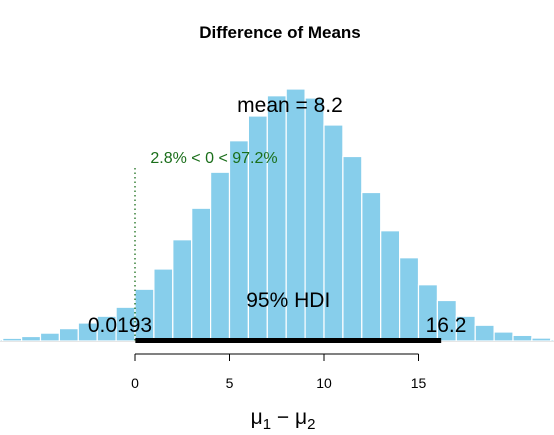  I want to click on hdi-label: 95% HDI, so click(288, 300).